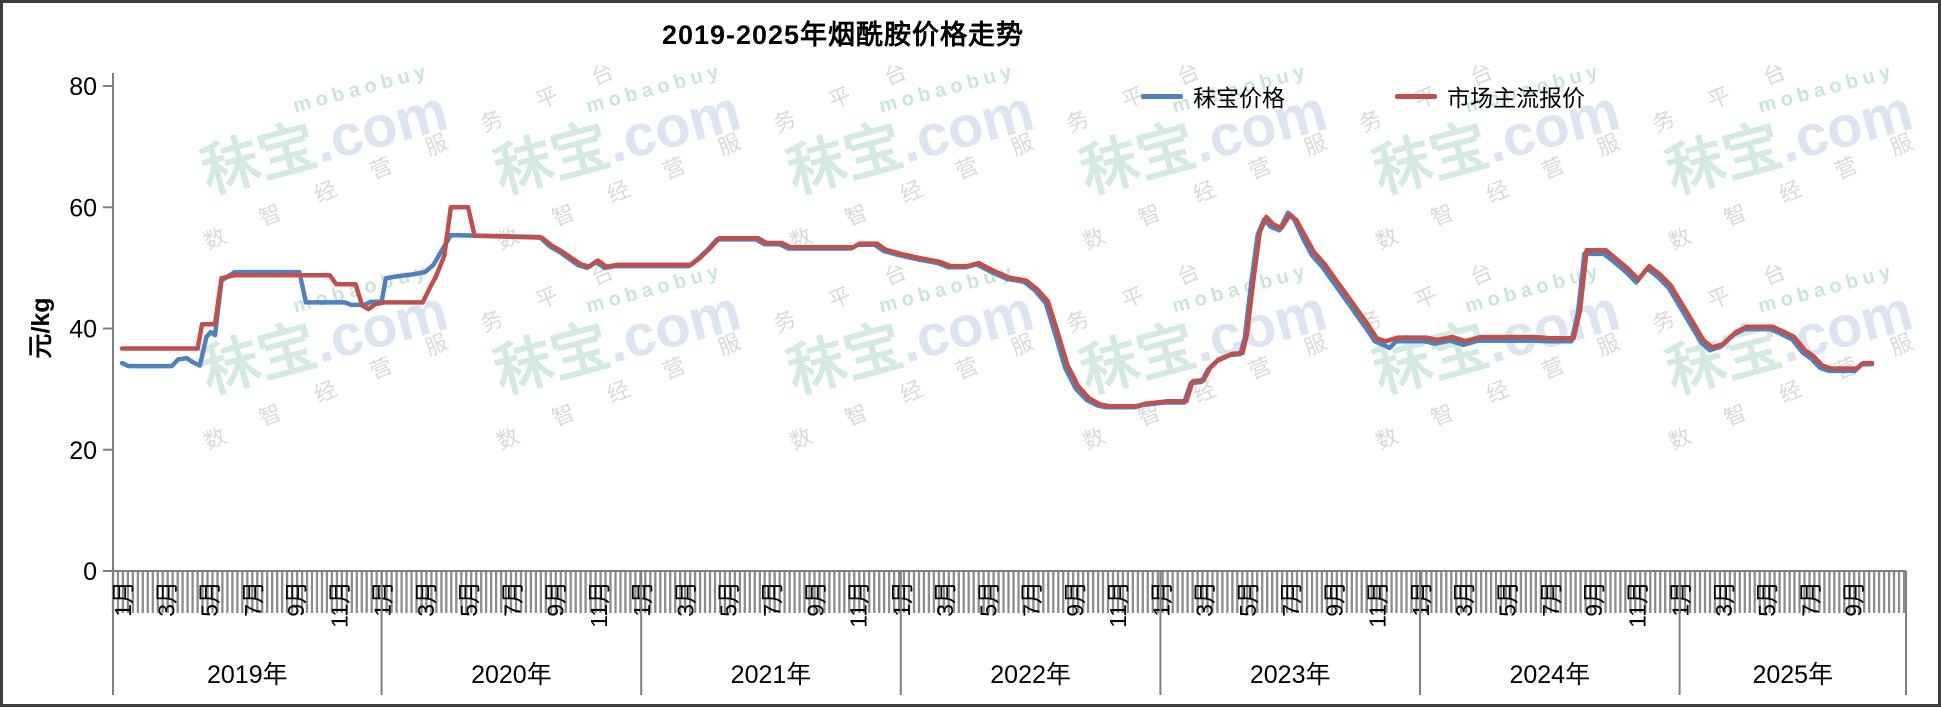  Describe the element at coordinates (771, 675) in the screenshot. I see `x-axis-year-label: 2021年` at that location.